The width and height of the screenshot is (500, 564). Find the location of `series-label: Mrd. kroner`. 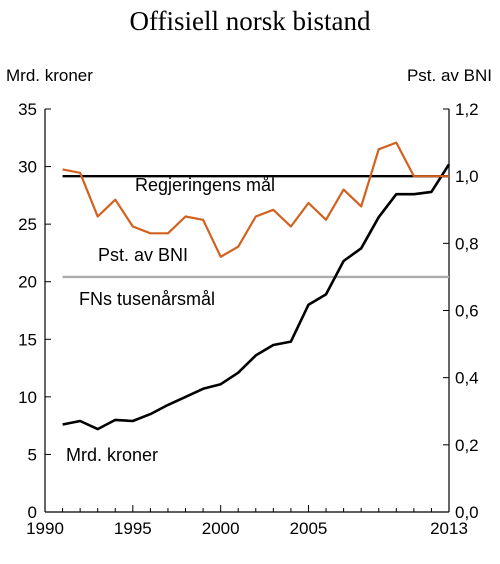

series-label: Mrd. kroner is located at coordinates (112, 455).